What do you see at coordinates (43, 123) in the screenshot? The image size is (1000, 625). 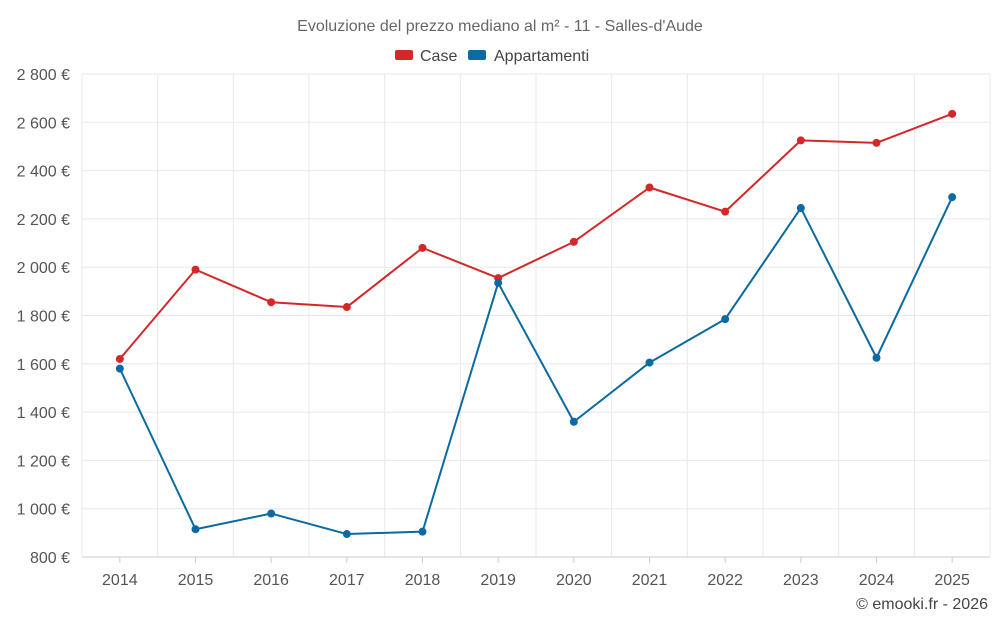 I see `y-tick-label: 2 600 €` at bounding box center [43, 123].